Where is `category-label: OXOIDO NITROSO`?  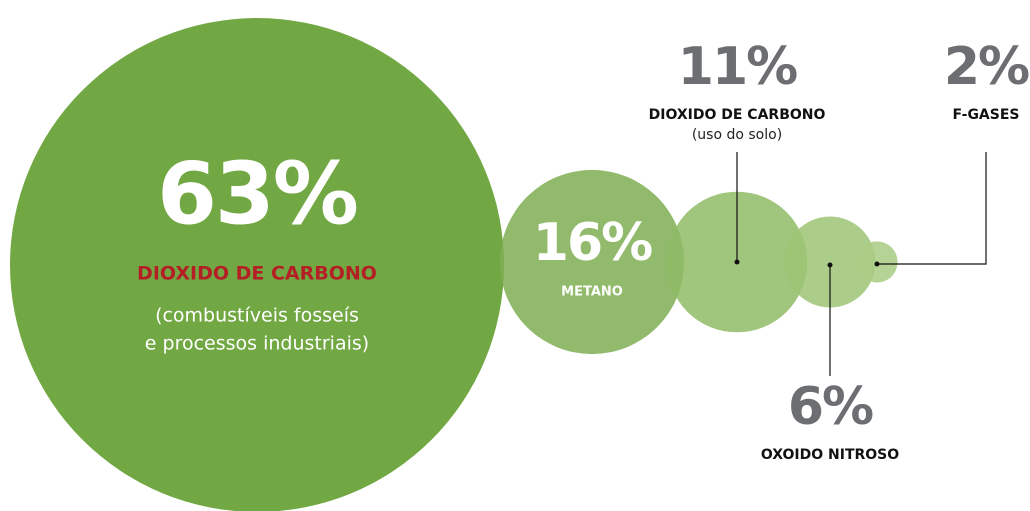
category-label: OXOIDO NITROSO is located at coordinates (830, 455).